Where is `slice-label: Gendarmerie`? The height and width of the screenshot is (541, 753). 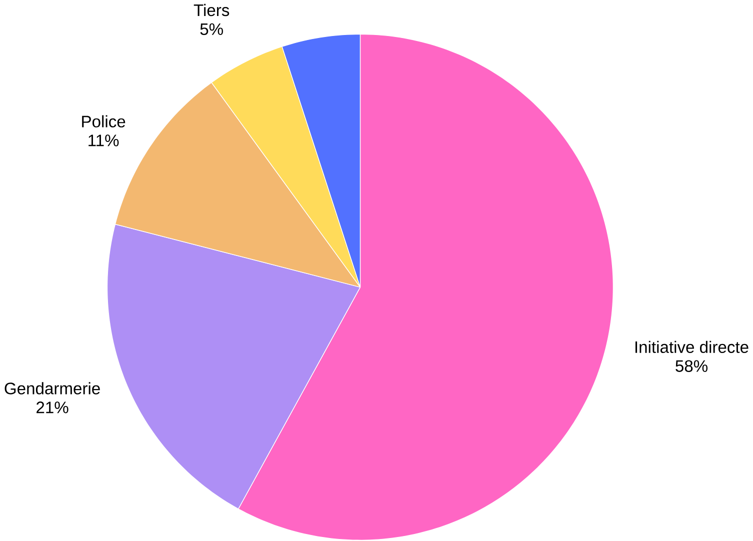
slice-label: Gendarmerie is located at coordinates (52, 388).